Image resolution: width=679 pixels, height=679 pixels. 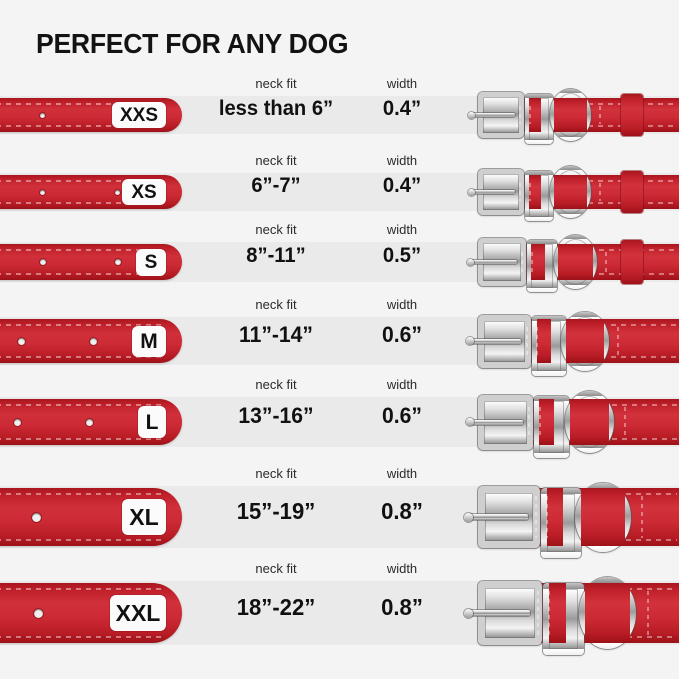 What do you see at coordinates (91, 115) in the screenshot?
I see `collar-strap: XXS` at bounding box center [91, 115].